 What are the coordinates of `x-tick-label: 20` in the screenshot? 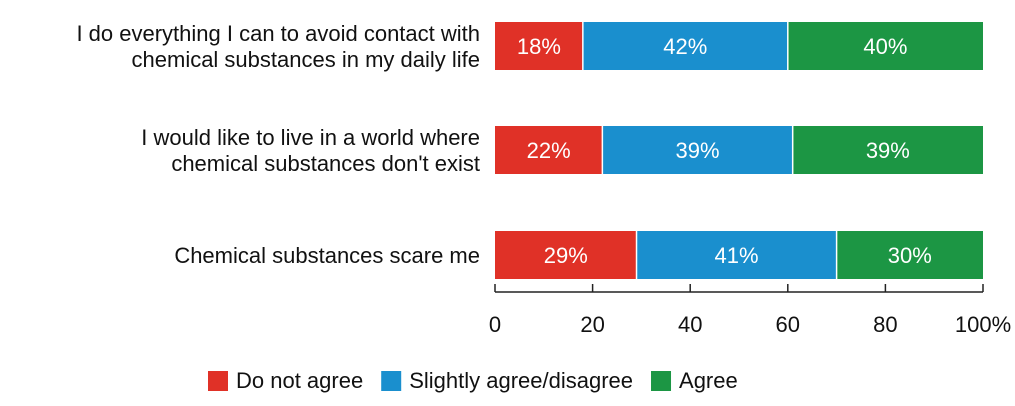 It's located at (592, 324).